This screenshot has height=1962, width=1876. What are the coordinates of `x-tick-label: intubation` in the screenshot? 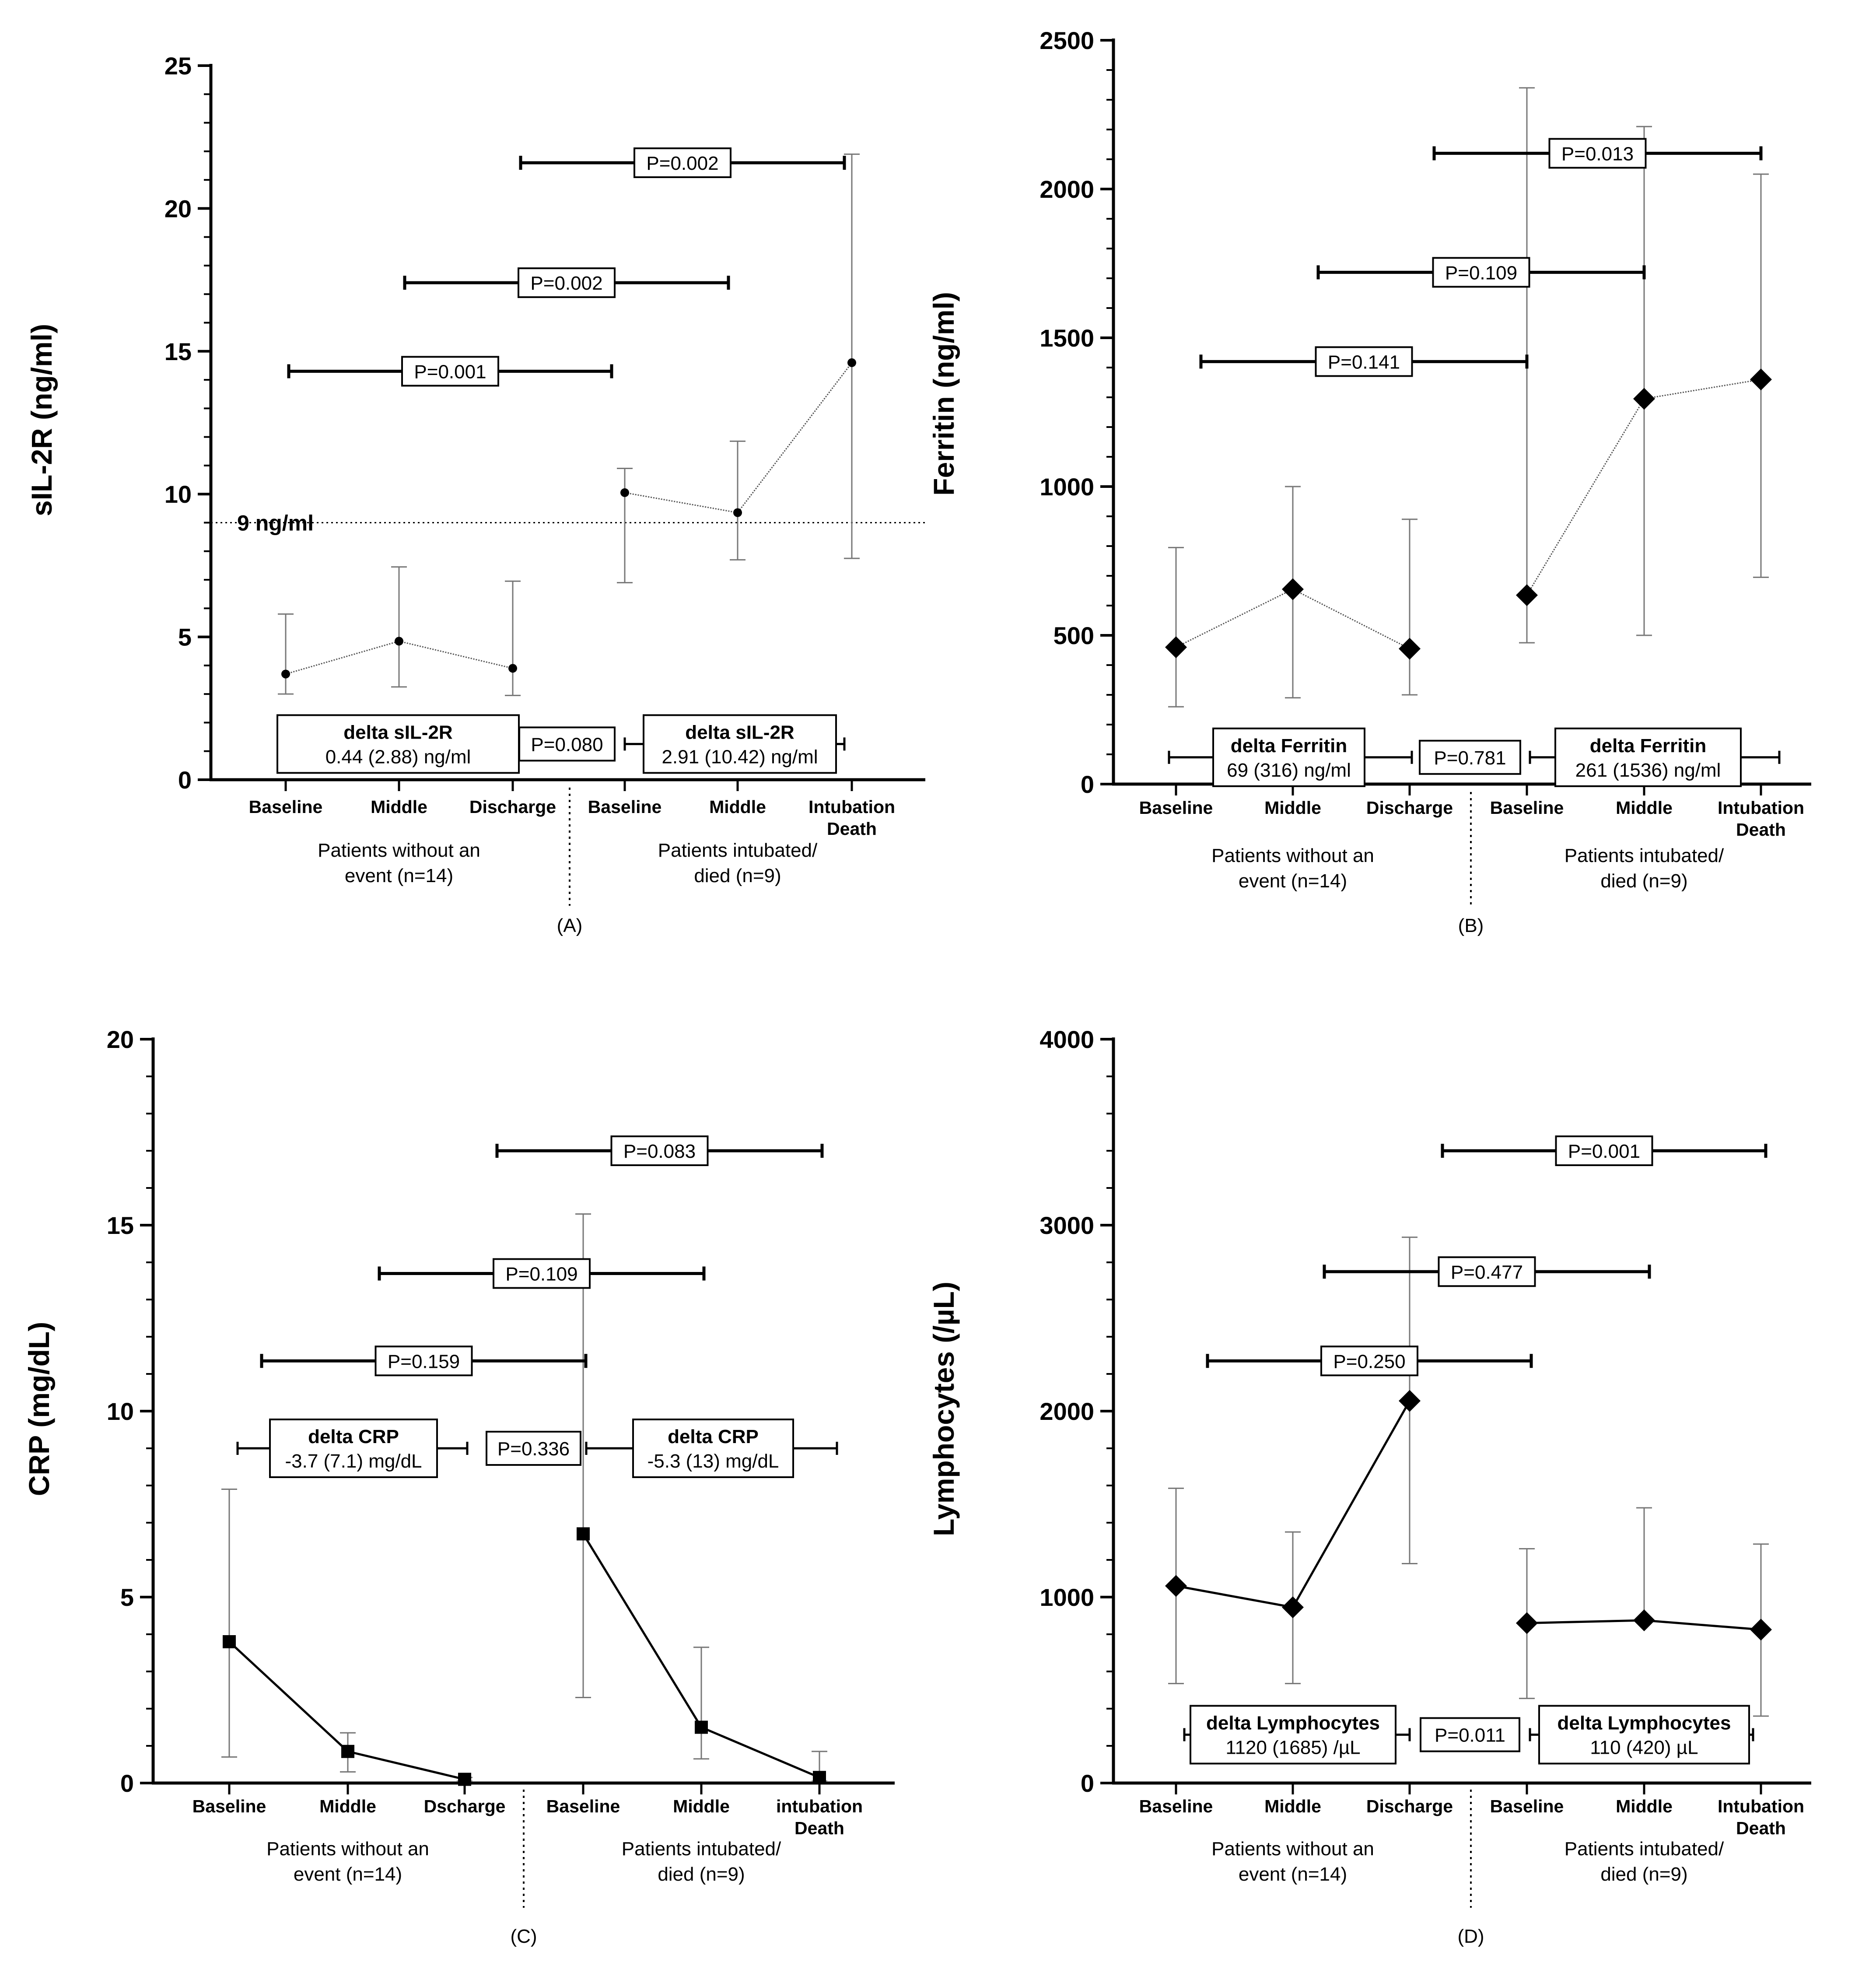 It's located at (819, 1806).